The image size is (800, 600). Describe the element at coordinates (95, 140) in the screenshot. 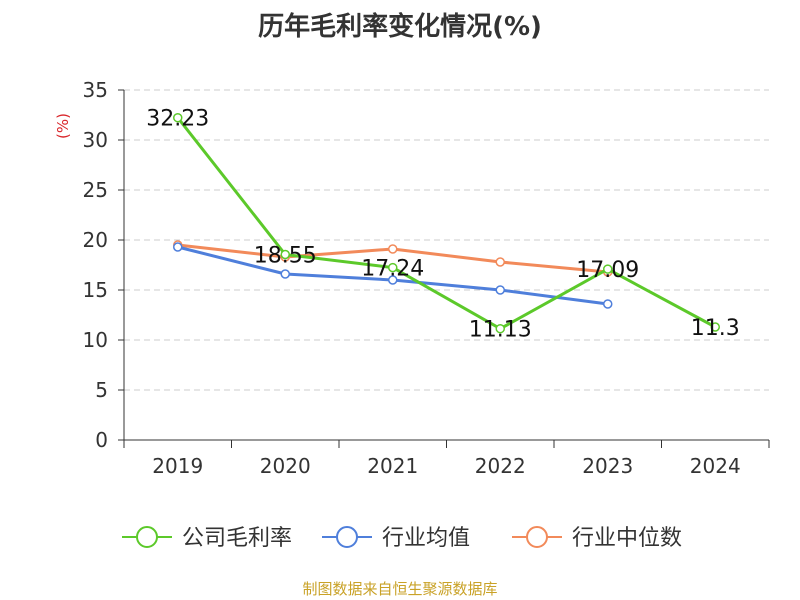

I see `y-tick-label: 30` at that location.